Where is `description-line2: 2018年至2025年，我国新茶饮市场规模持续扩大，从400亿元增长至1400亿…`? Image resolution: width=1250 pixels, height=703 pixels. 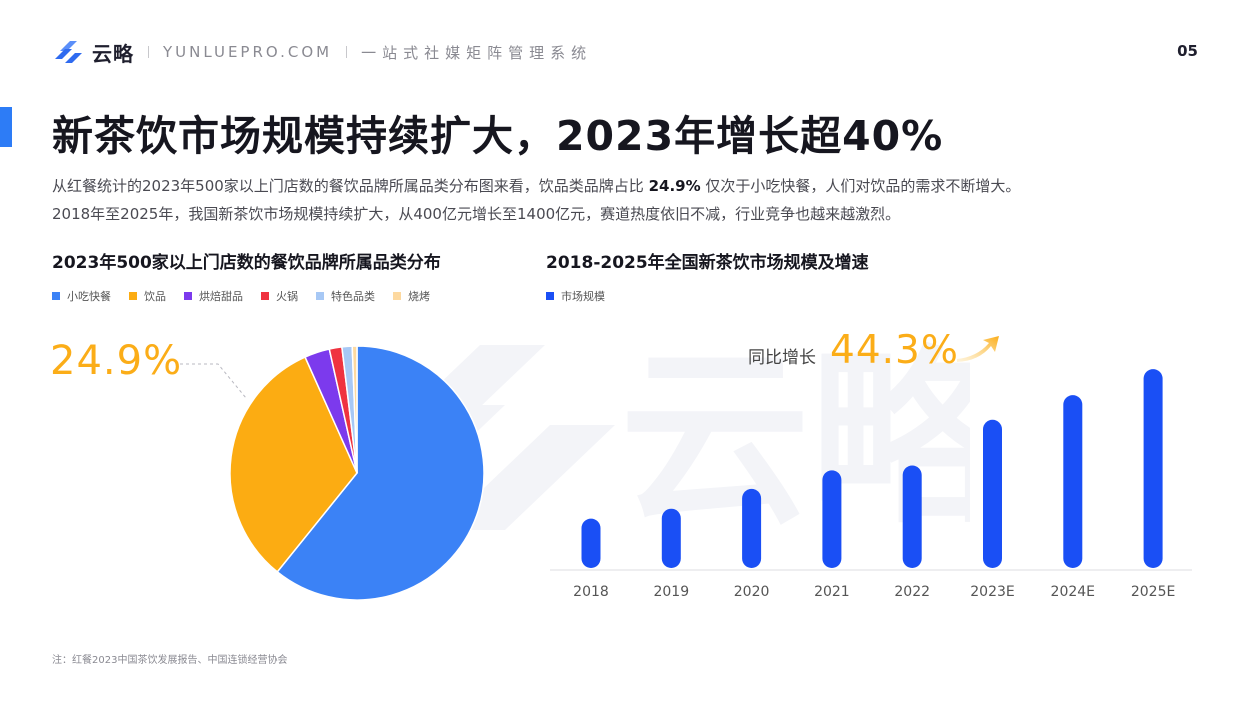 description-line2: 2018年至2025年，我国新茶饮市场规模持续扩大，从400亿元增长至1400亿… is located at coordinates (476, 214).